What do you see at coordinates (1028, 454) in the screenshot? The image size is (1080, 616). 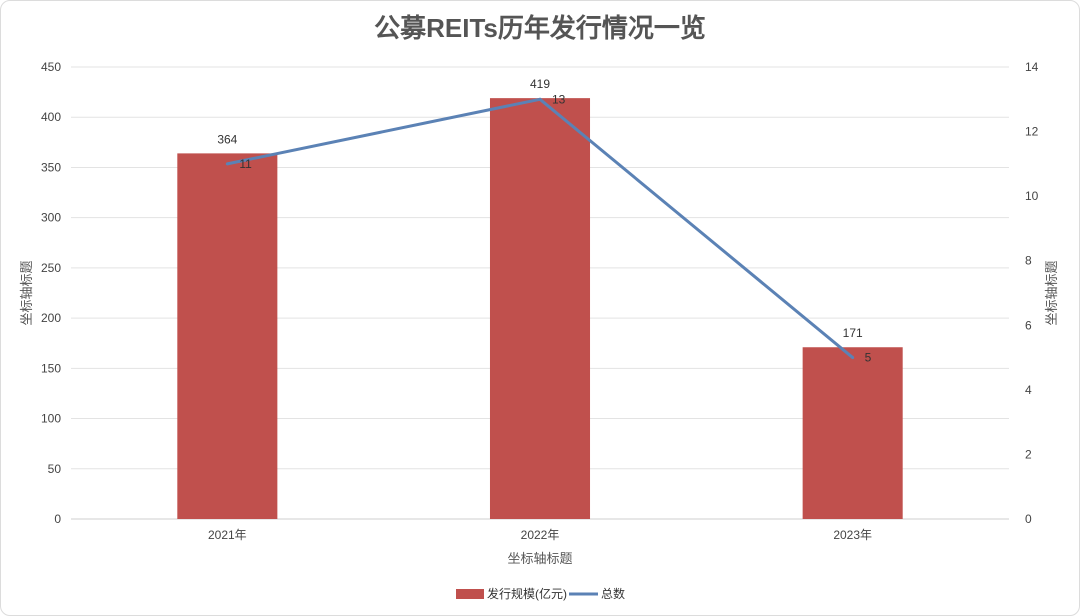 I see `right-tick-label: 2` at bounding box center [1028, 454].